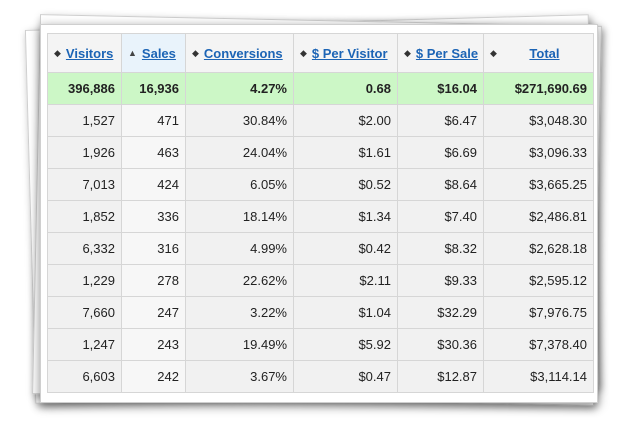 The height and width of the screenshot is (433, 631). I want to click on table-row: 6,332 316 4.99% $0.42 $8.32 $2,628.18, so click(320, 248).